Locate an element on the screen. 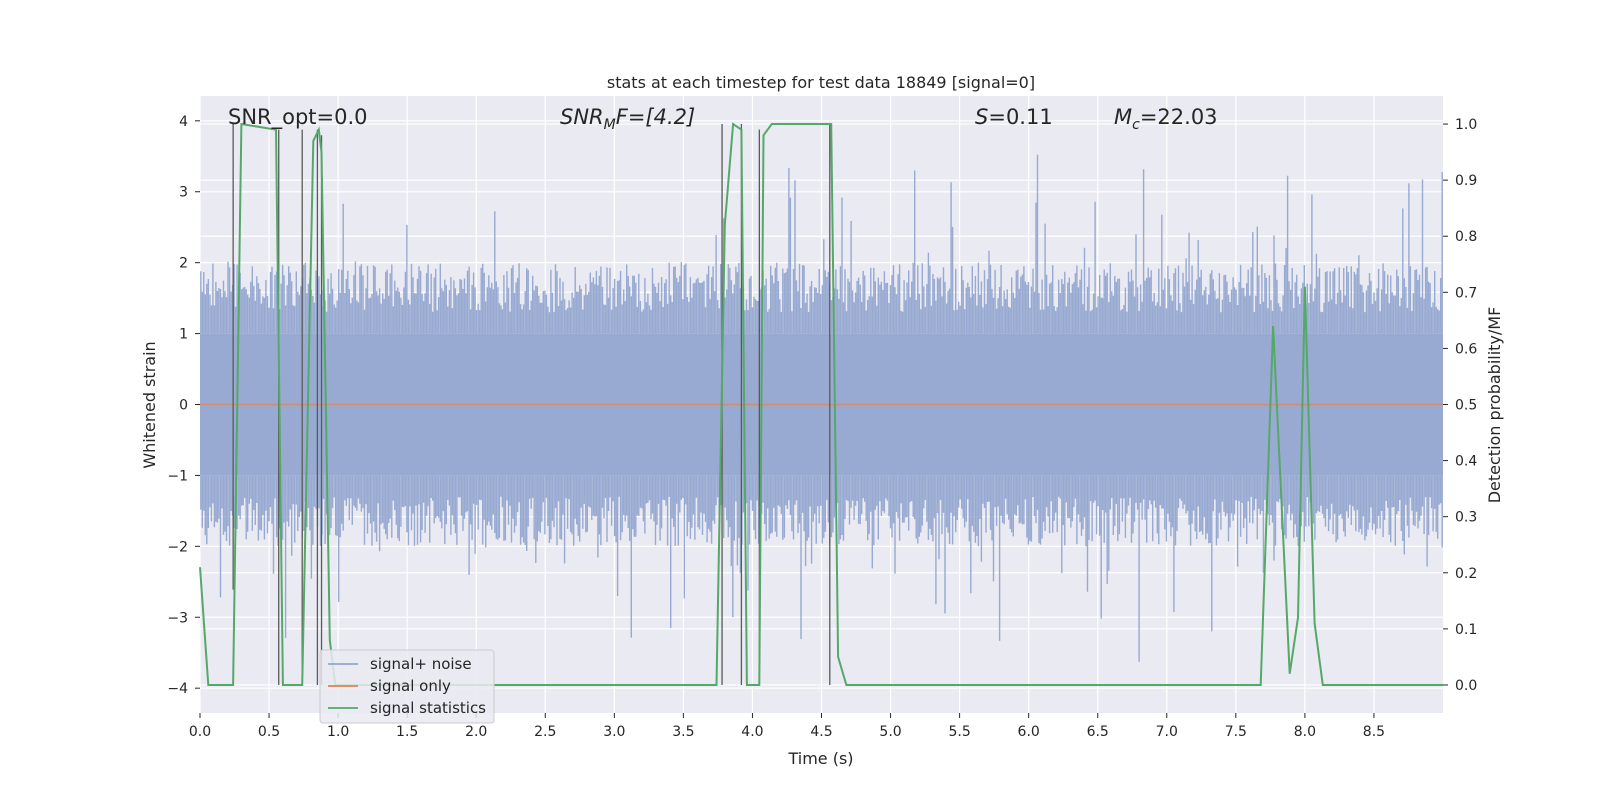 The image size is (1600, 800). y2-tick-label-2: 0.2 is located at coordinates (1466, 574).